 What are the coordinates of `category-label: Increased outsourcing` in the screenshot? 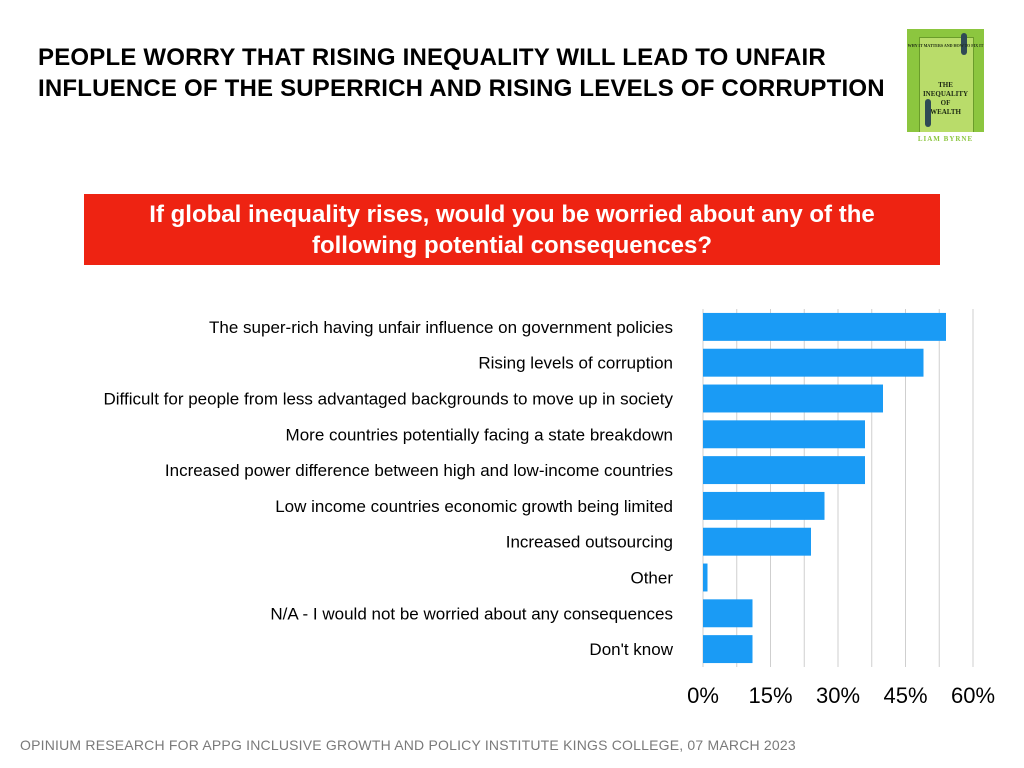 It's located at (589, 542).